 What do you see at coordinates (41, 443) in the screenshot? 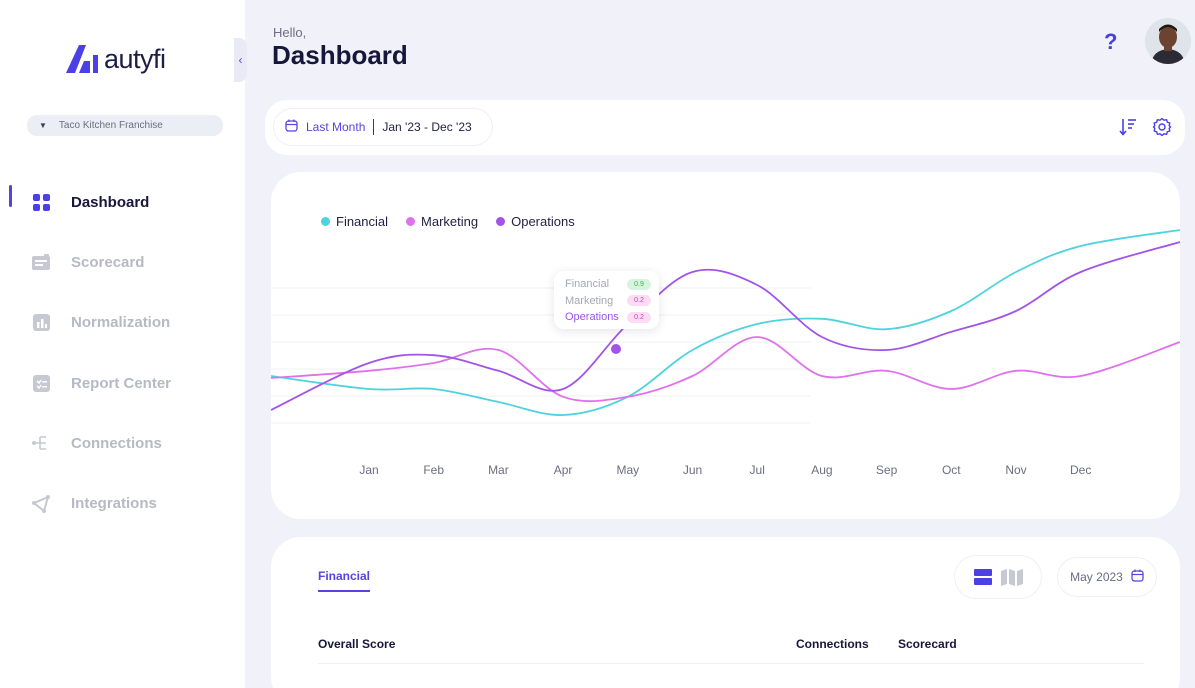
I see `connections-icon` at bounding box center [41, 443].